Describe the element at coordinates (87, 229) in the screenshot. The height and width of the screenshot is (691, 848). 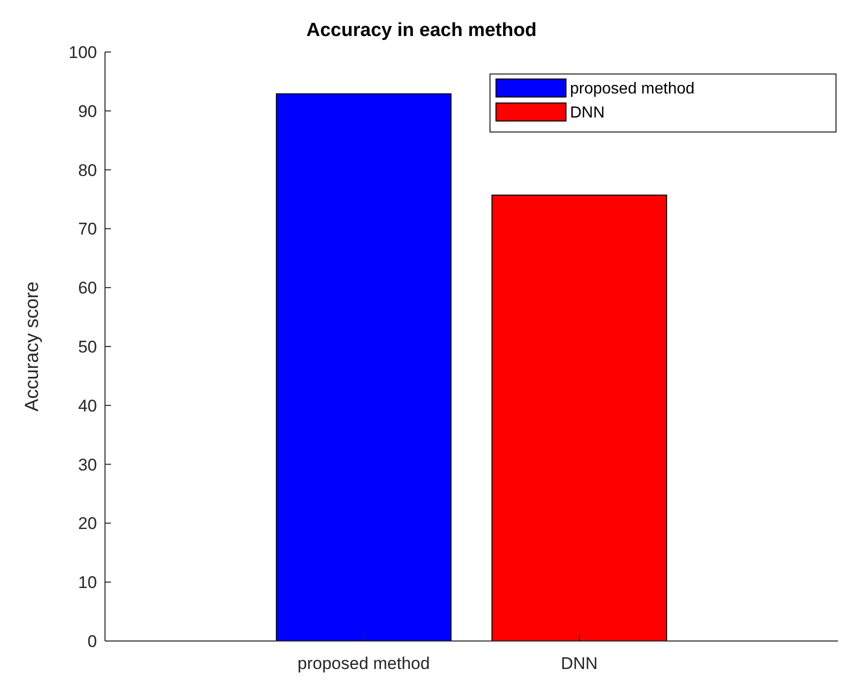
I see `y-tick-label: 70` at that location.